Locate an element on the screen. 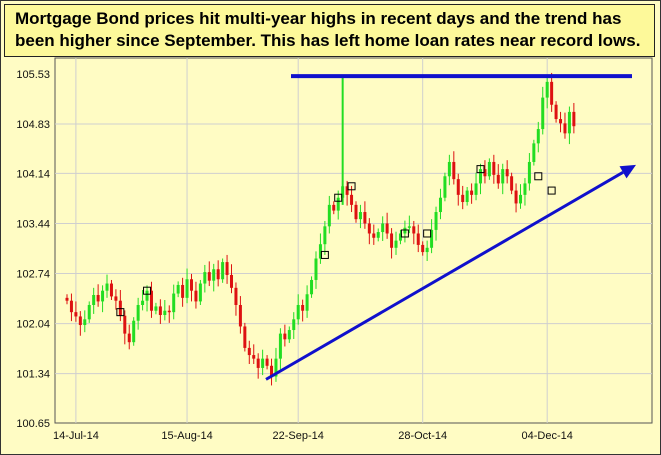 The height and width of the screenshot is (455, 661). x-tick-label: 04-Dec-14 is located at coordinates (547, 436).